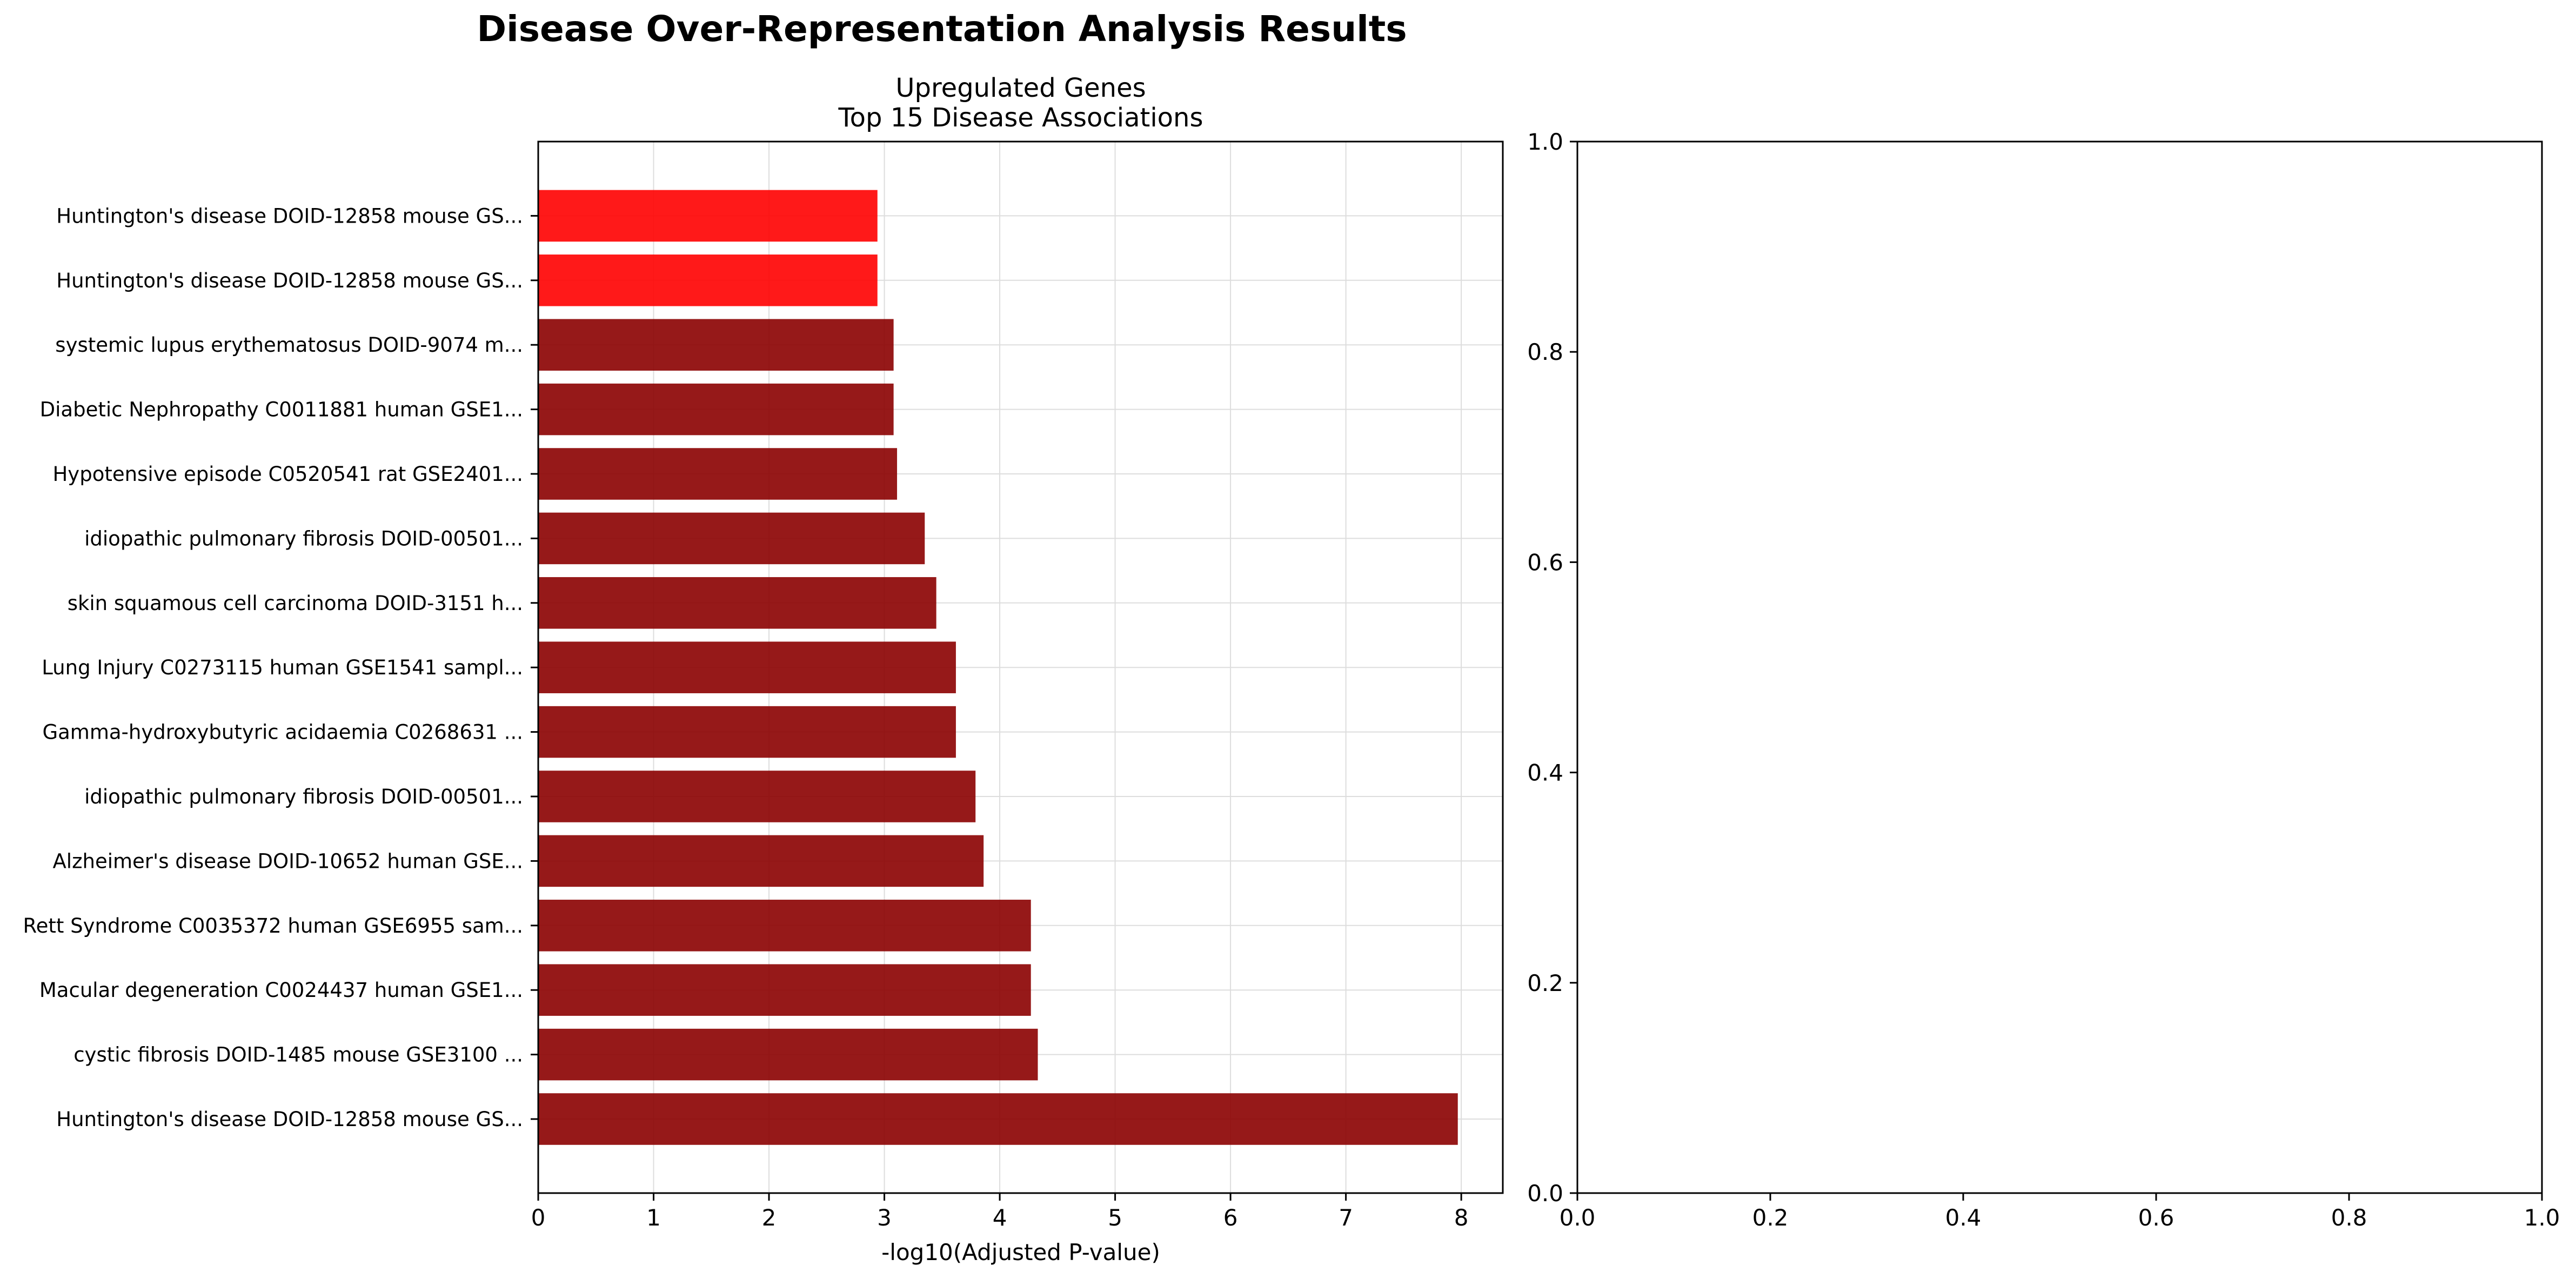 The width and height of the screenshot is (2576, 1279). What do you see at coordinates (1578, 1218) in the screenshot?
I see `x-tick-label: 0.0` at bounding box center [1578, 1218].